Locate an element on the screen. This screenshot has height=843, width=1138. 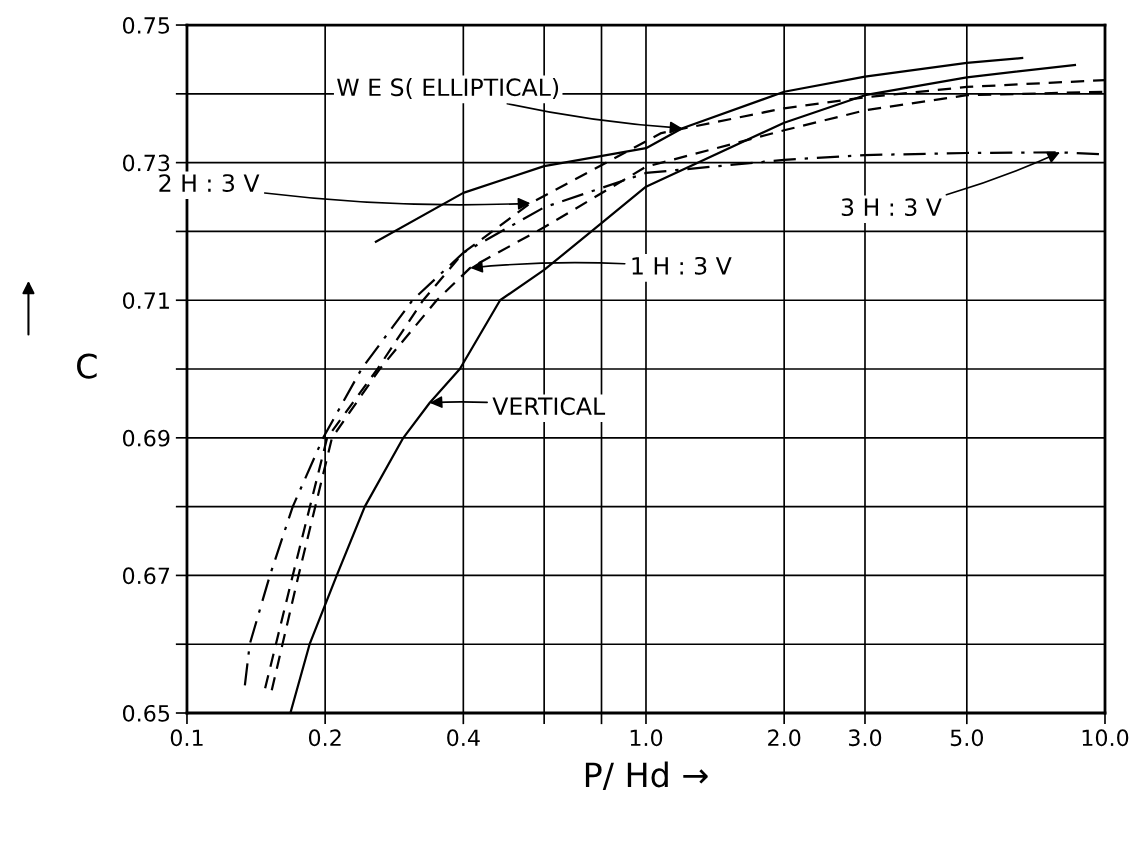
x-tick-label: 3.0 is located at coordinates (865, 738).